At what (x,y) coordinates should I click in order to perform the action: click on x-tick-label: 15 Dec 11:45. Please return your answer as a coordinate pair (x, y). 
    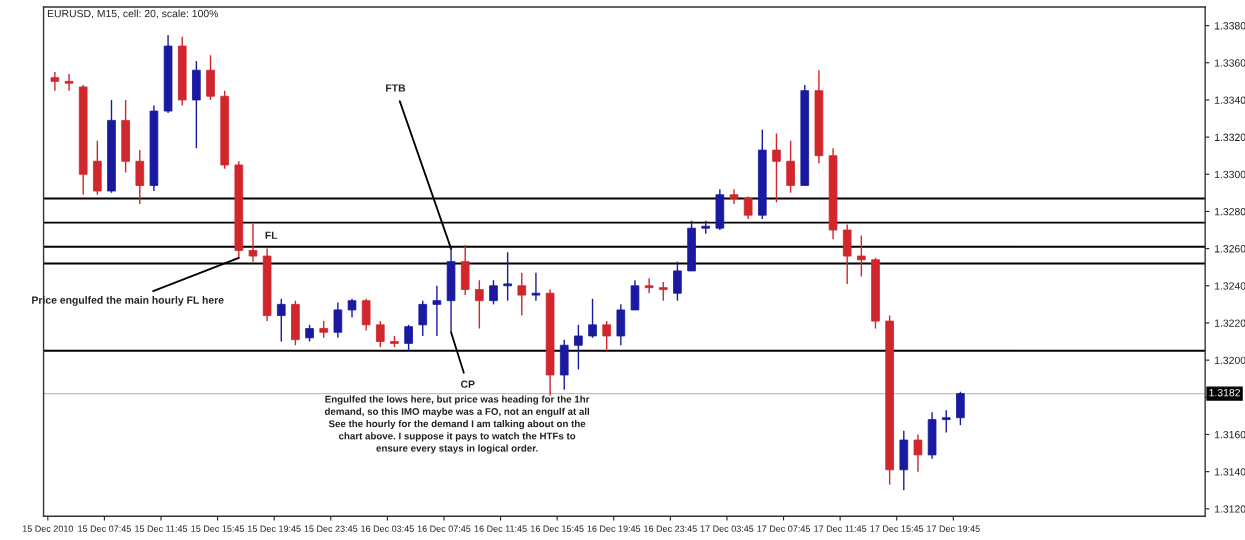
    Looking at the image, I should click on (161, 528).